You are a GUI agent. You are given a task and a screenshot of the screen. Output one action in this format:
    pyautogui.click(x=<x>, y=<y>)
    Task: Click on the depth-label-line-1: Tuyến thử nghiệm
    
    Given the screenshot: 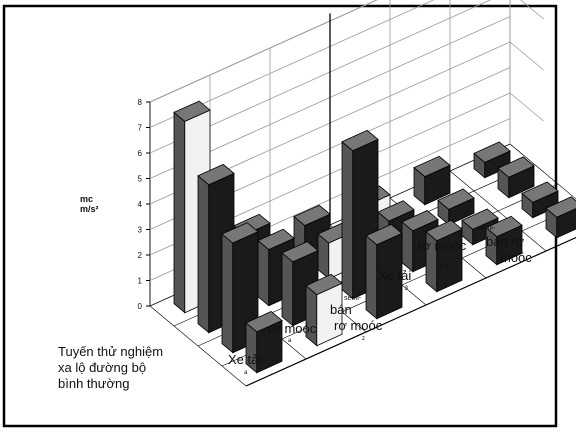 What is the action you would take?
    pyautogui.click(x=110, y=351)
    